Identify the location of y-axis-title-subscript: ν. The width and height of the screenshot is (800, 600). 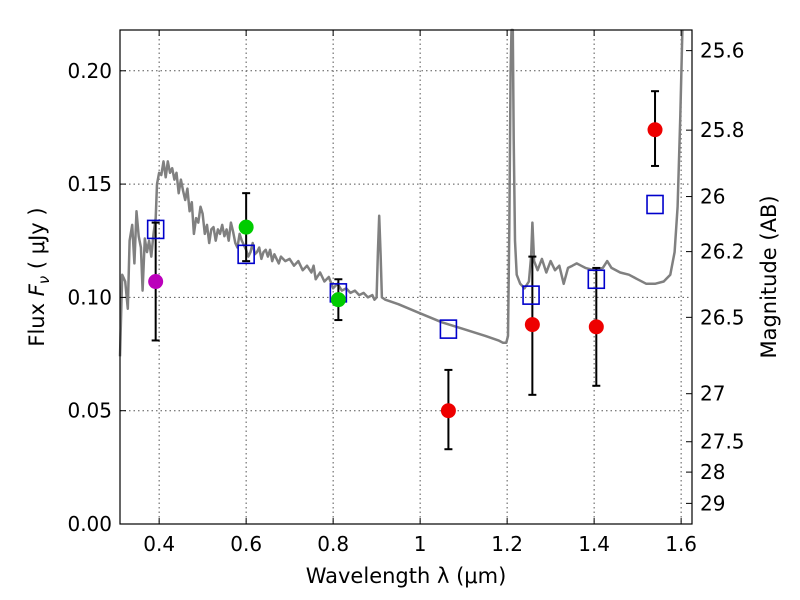
(44, 280).